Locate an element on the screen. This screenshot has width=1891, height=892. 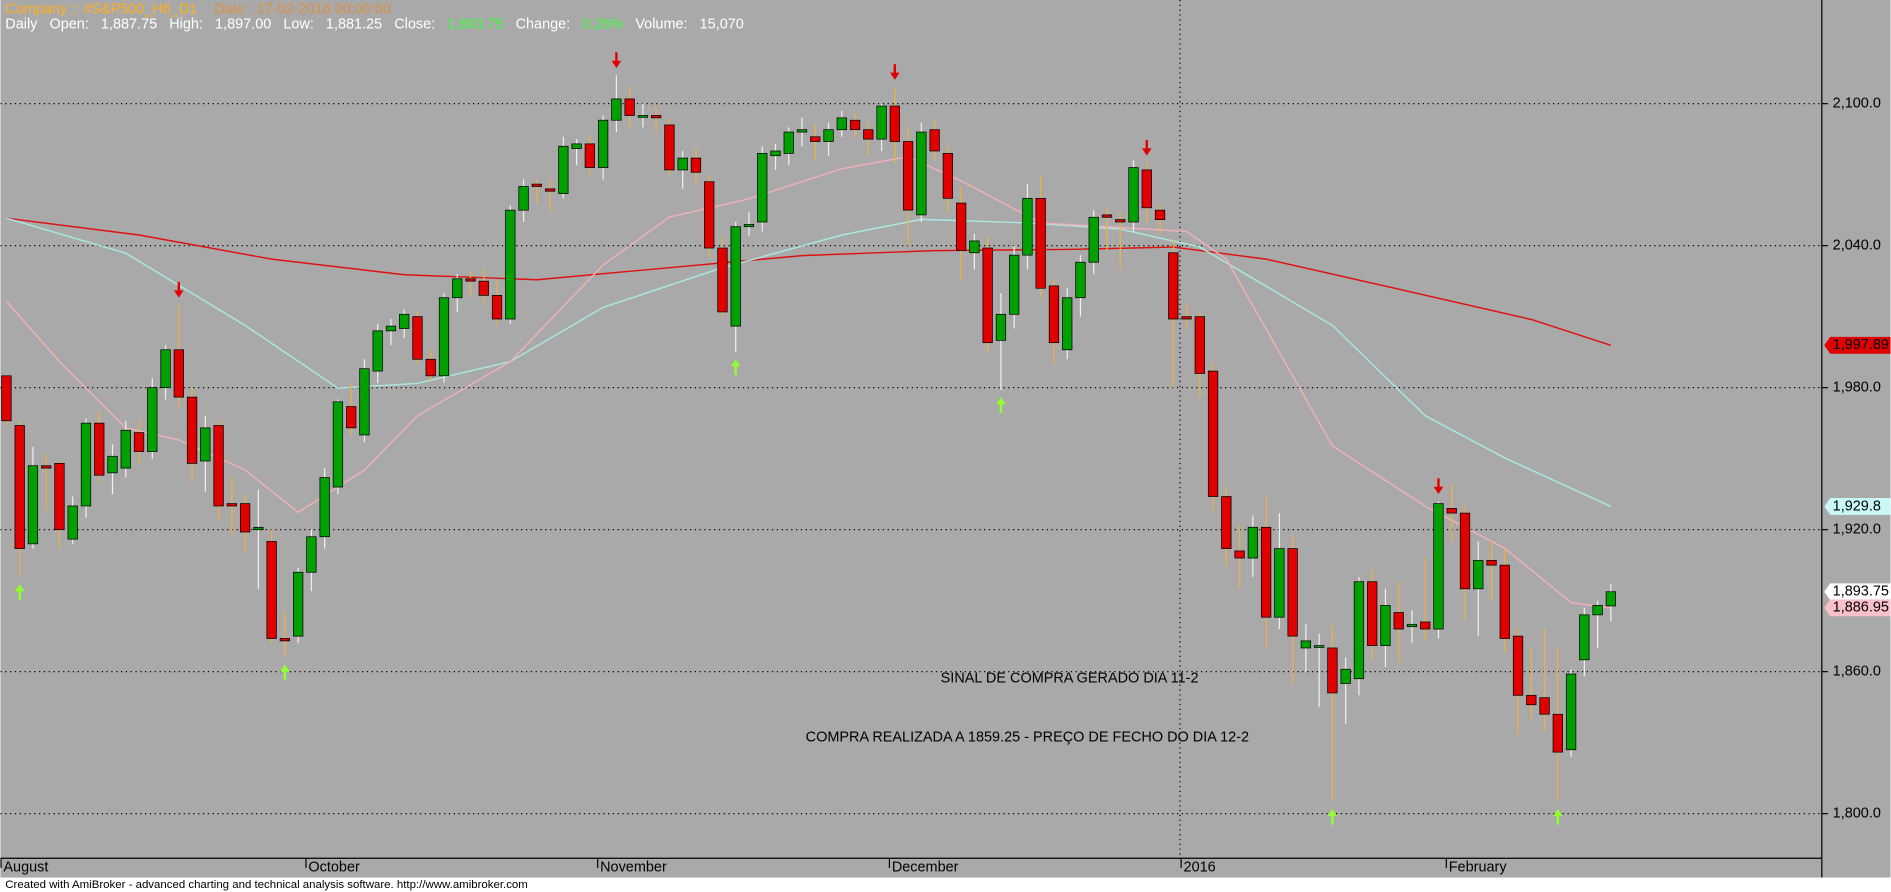
header-item: Low: is located at coordinates (298, 25).